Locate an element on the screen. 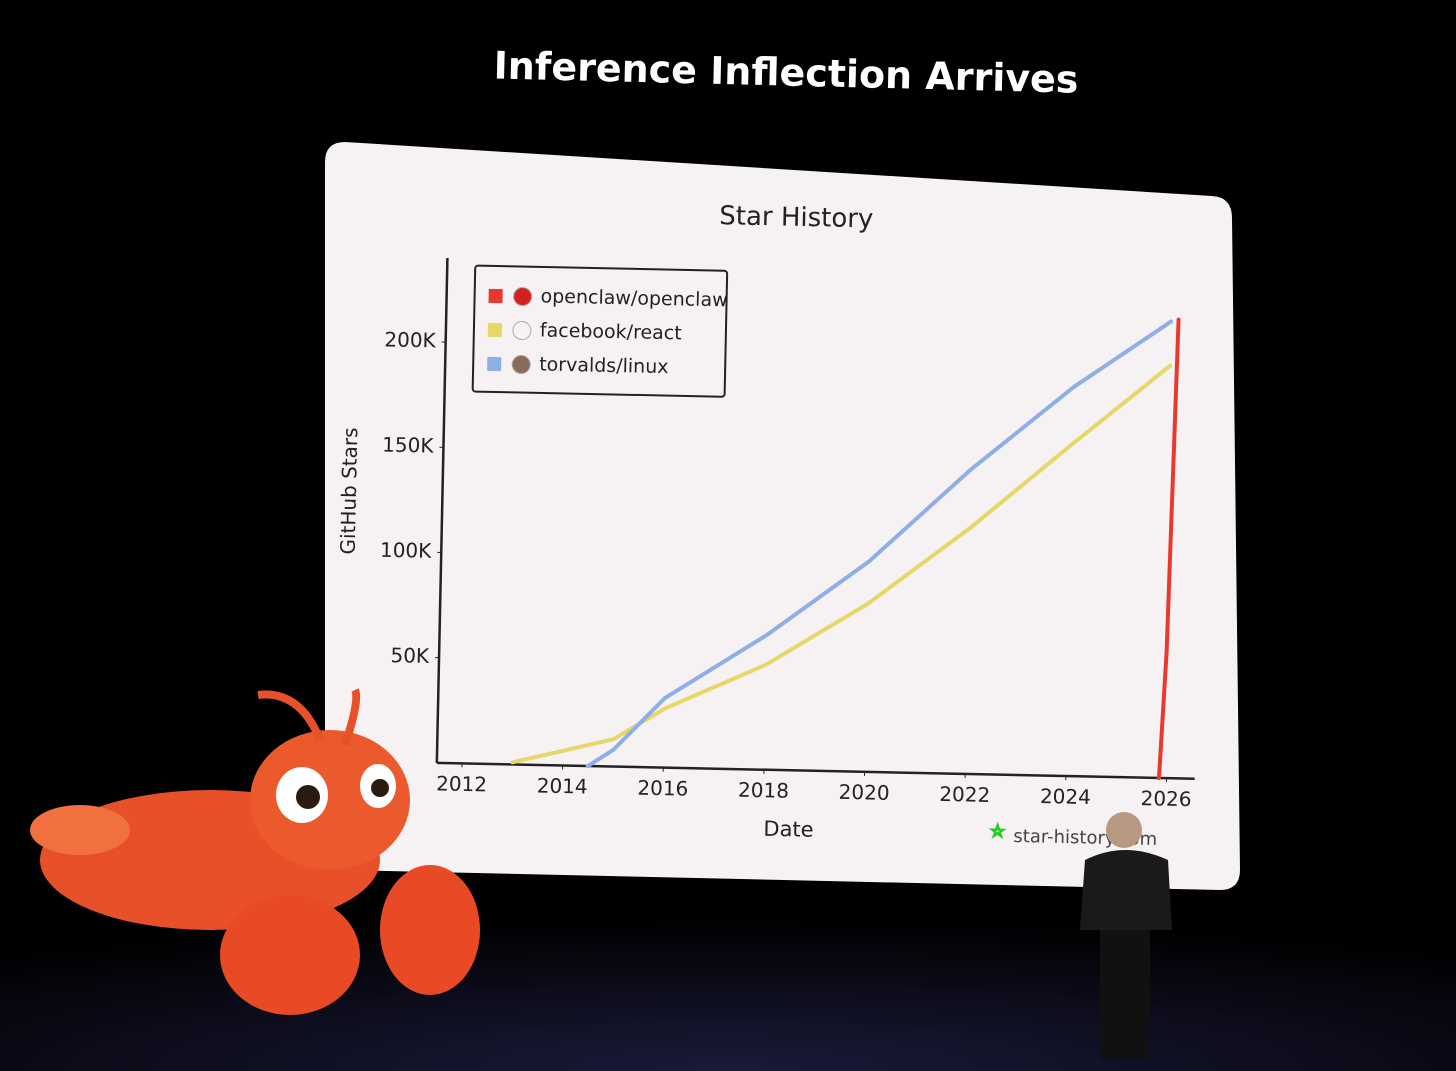 The width and height of the screenshot is (1456, 1071). series-line is located at coordinates (1168, 548).